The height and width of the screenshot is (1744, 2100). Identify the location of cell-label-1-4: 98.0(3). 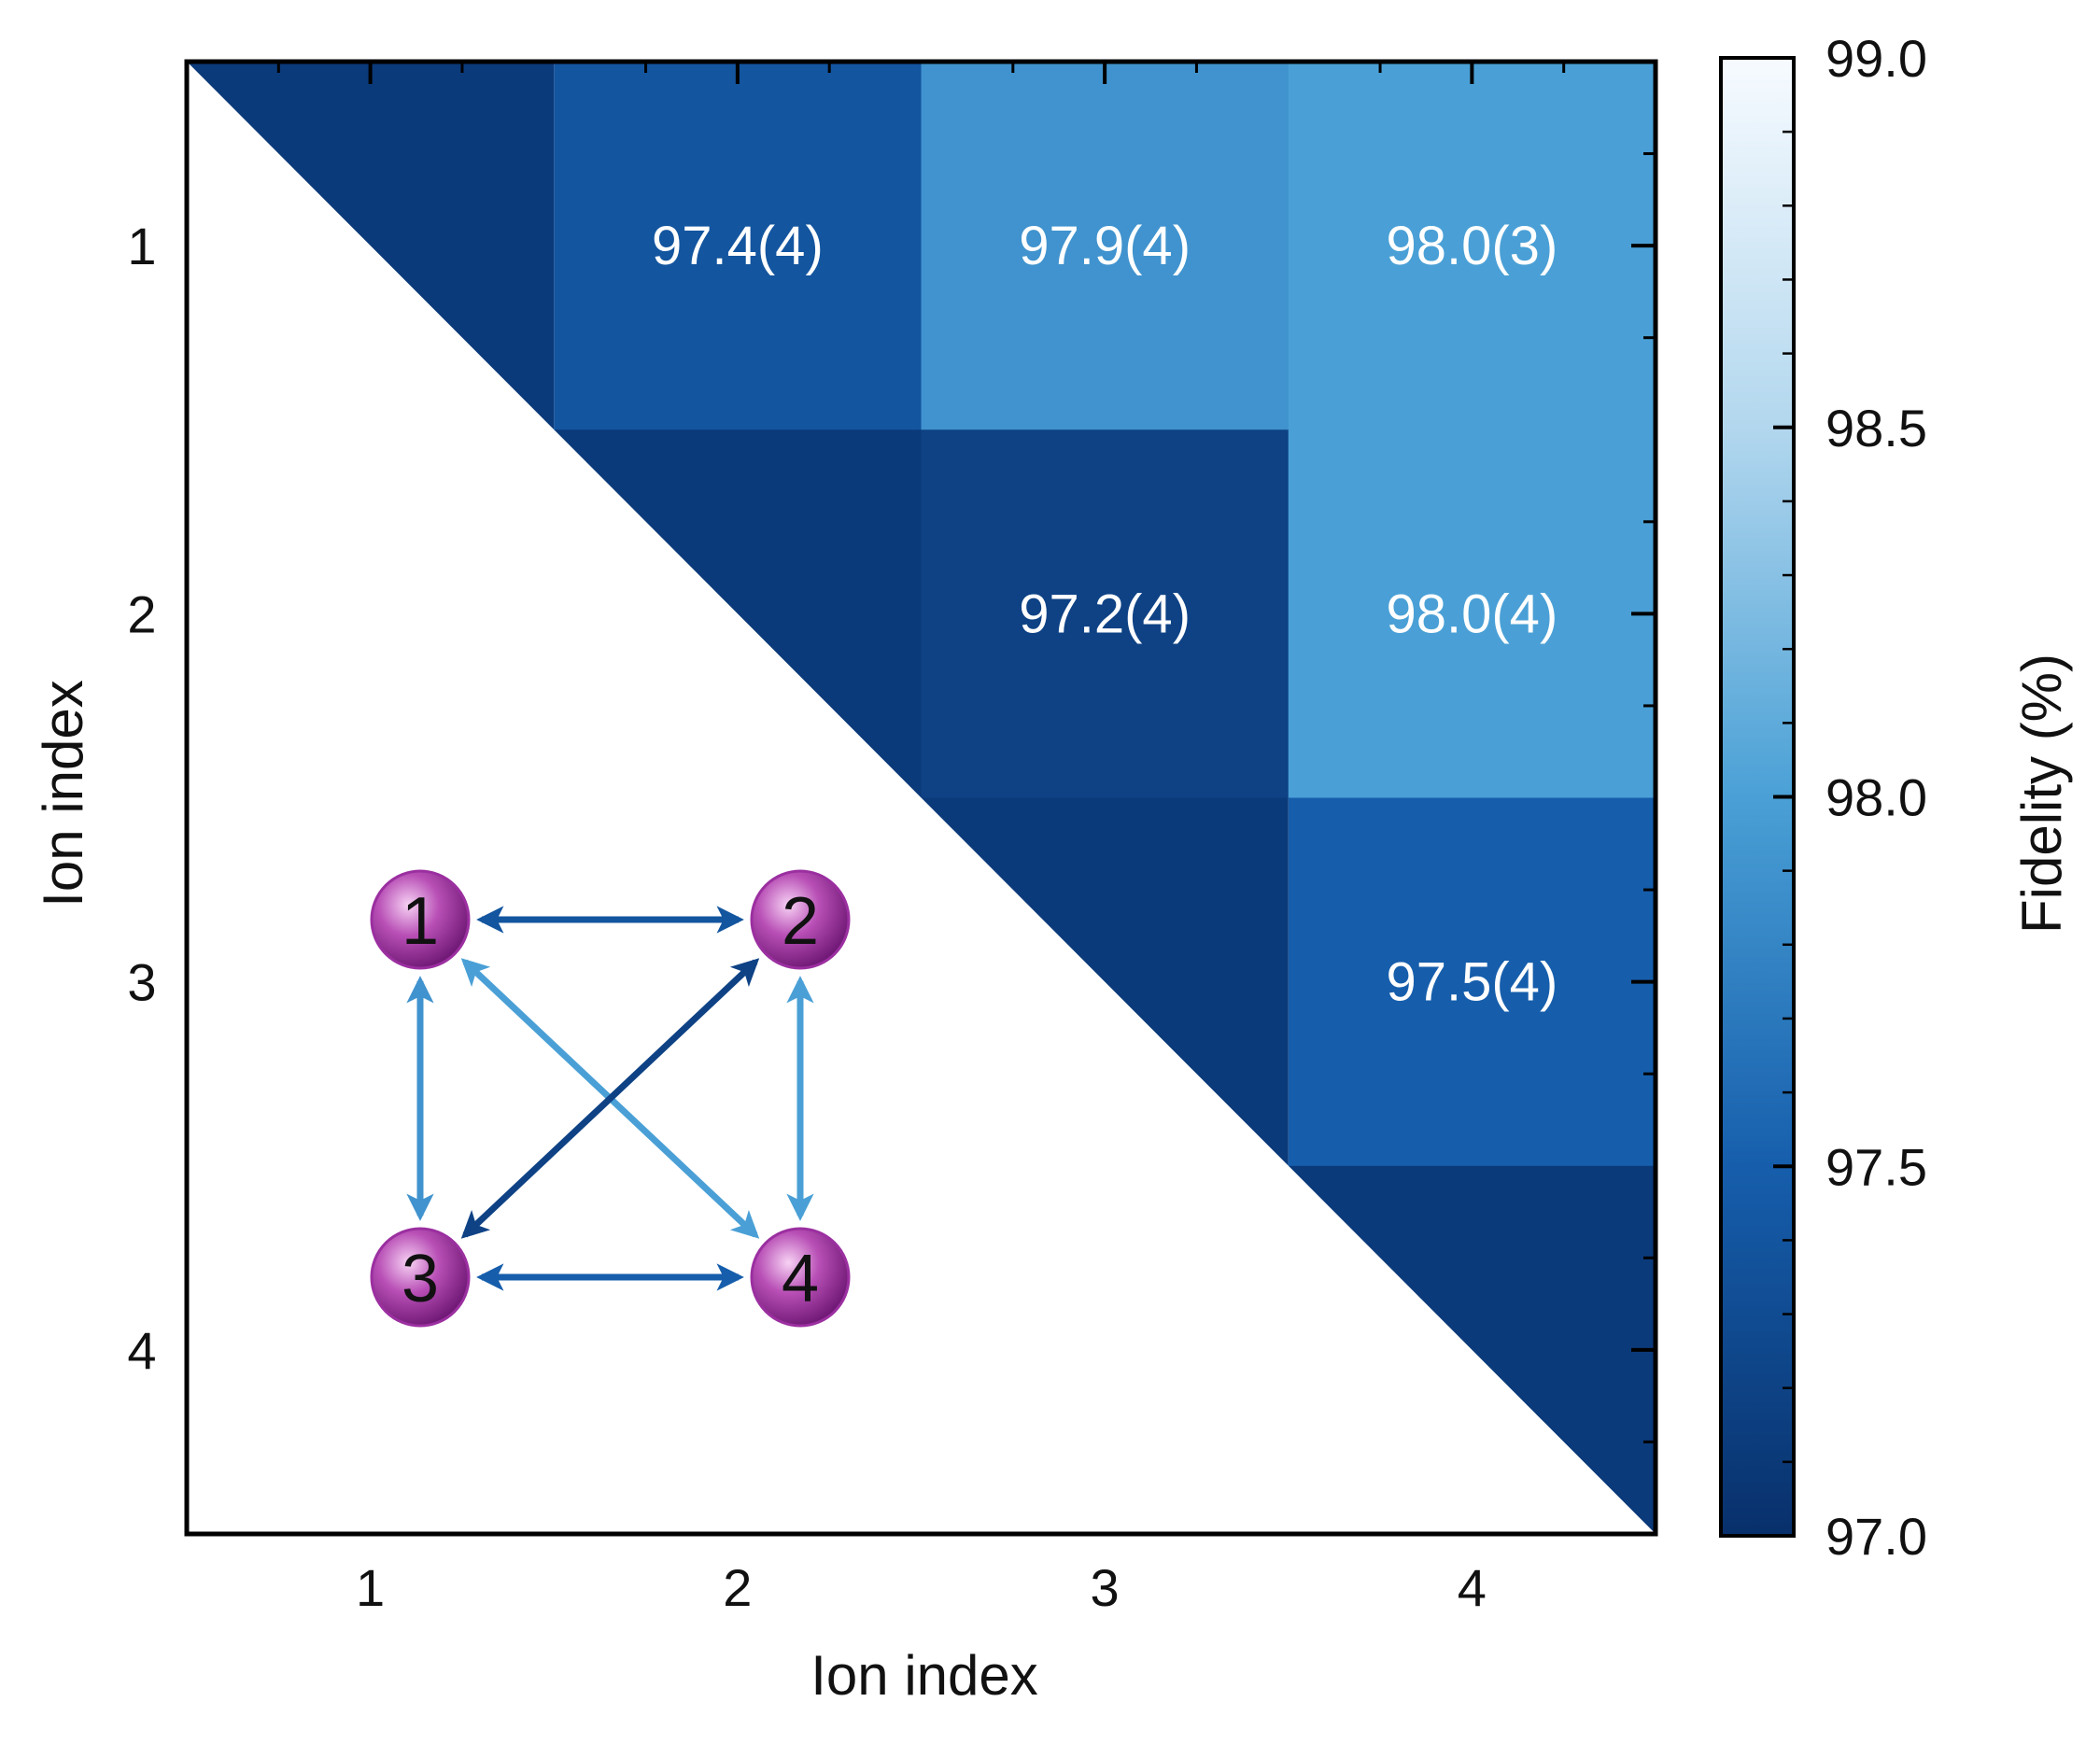
(1471, 246).